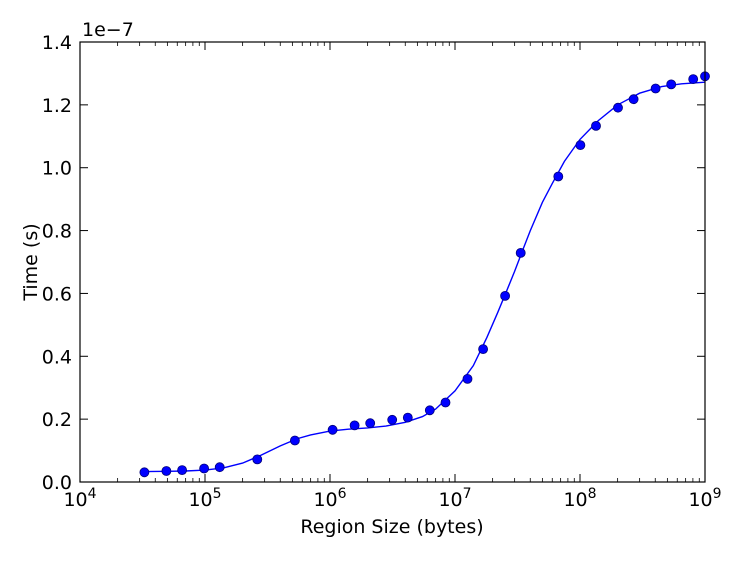 This screenshot has width=747, height=566. Describe the element at coordinates (579, 498) in the screenshot. I see `x-tick-label: 10⁸` at that location.